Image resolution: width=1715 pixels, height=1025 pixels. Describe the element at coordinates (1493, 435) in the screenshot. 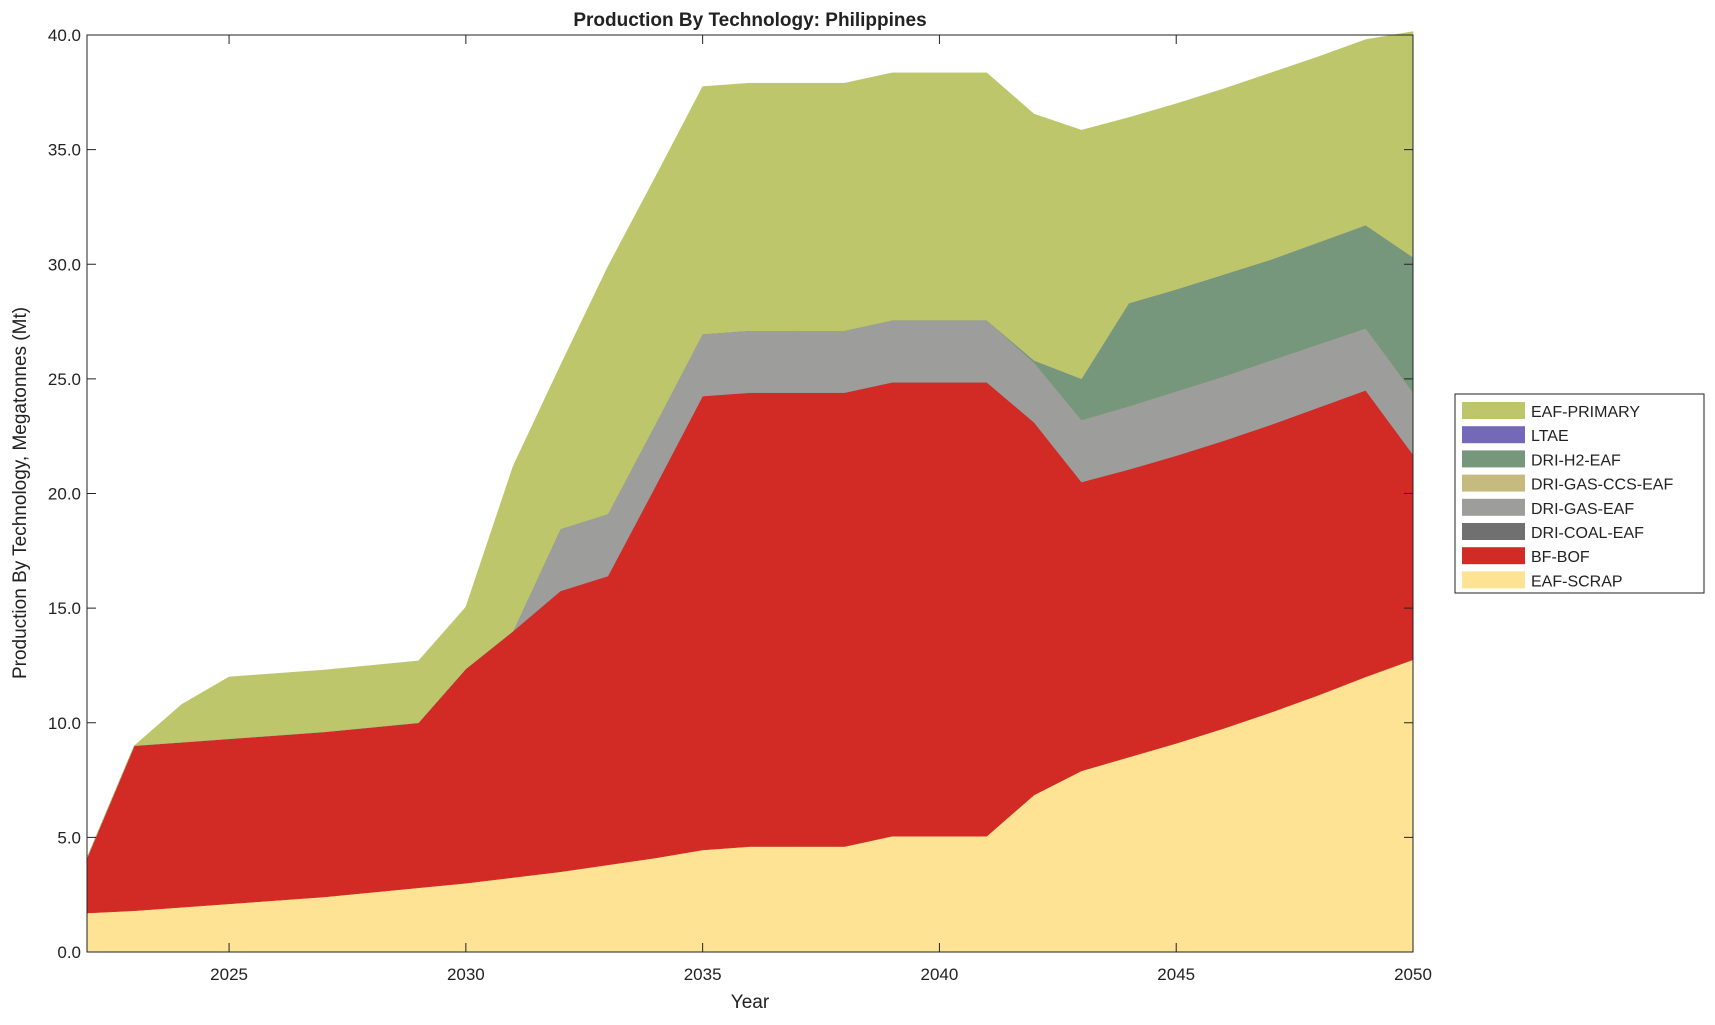

I see `legend-swatch-ltae` at that location.